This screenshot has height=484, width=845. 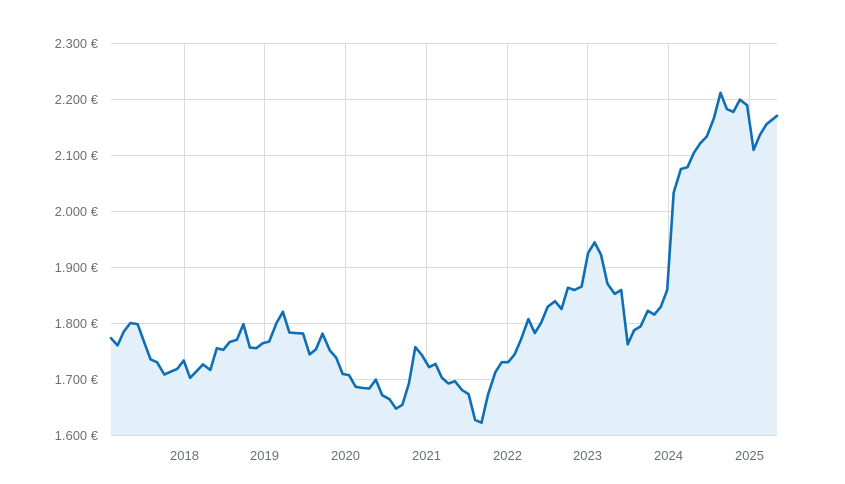 What do you see at coordinates (668, 455) in the screenshot?
I see `x-tick-label: 2024` at bounding box center [668, 455].